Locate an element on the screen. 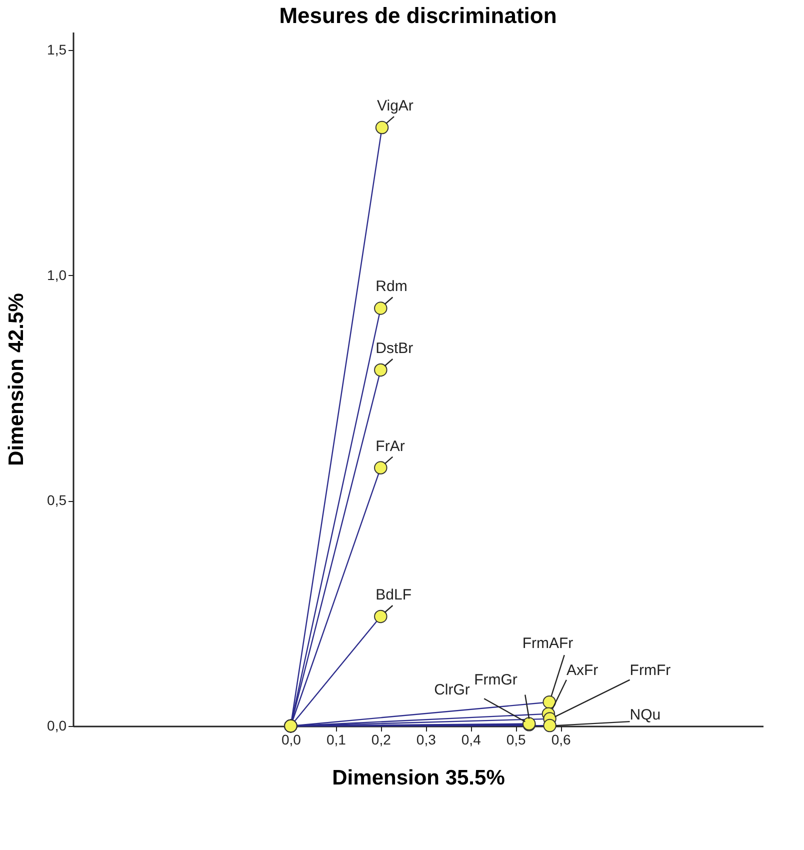  text: FrmGr is located at coordinates (496, 680).